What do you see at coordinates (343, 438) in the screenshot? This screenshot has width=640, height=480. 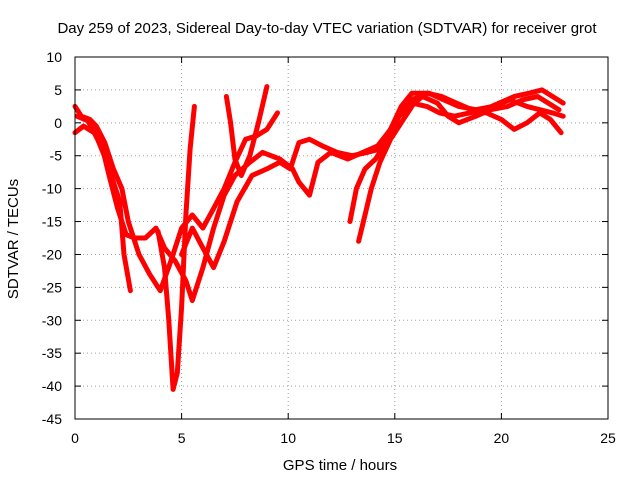 I see `x-axis-tick-labels: 0 5 10 15 20 25` at bounding box center [343, 438].